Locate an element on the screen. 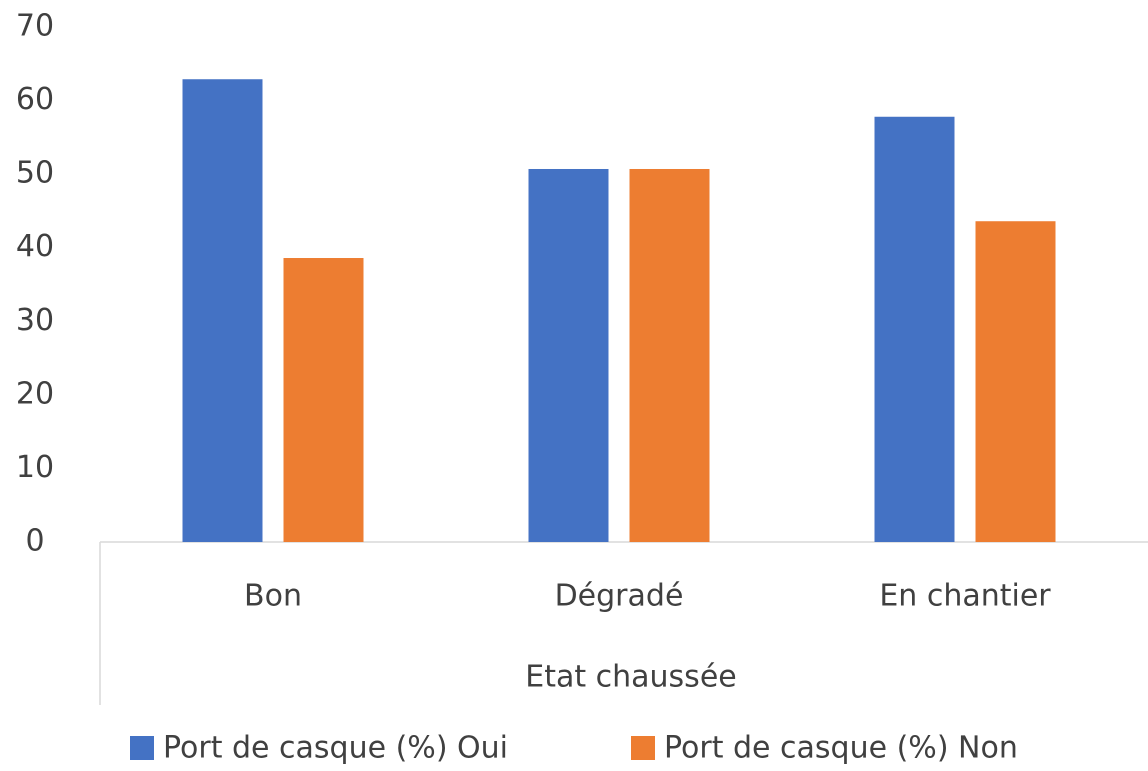 The width and height of the screenshot is (1148, 771). y-tick-label: 40 is located at coordinates (35, 246).